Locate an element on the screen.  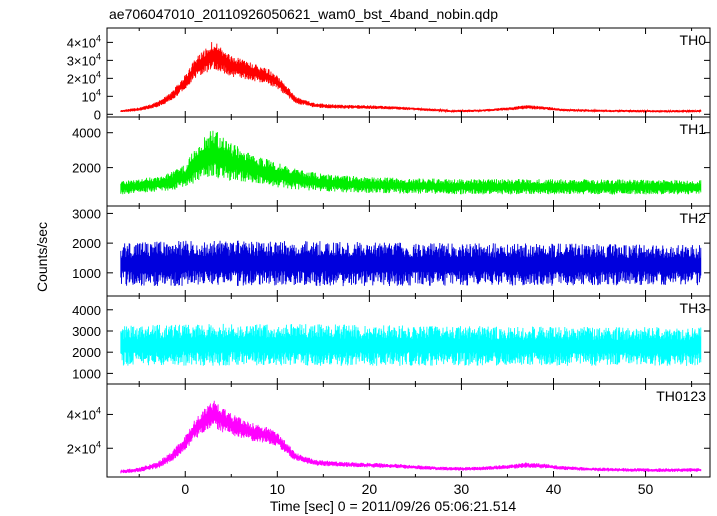
x-tick-label: 20 is located at coordinates (370, 489).